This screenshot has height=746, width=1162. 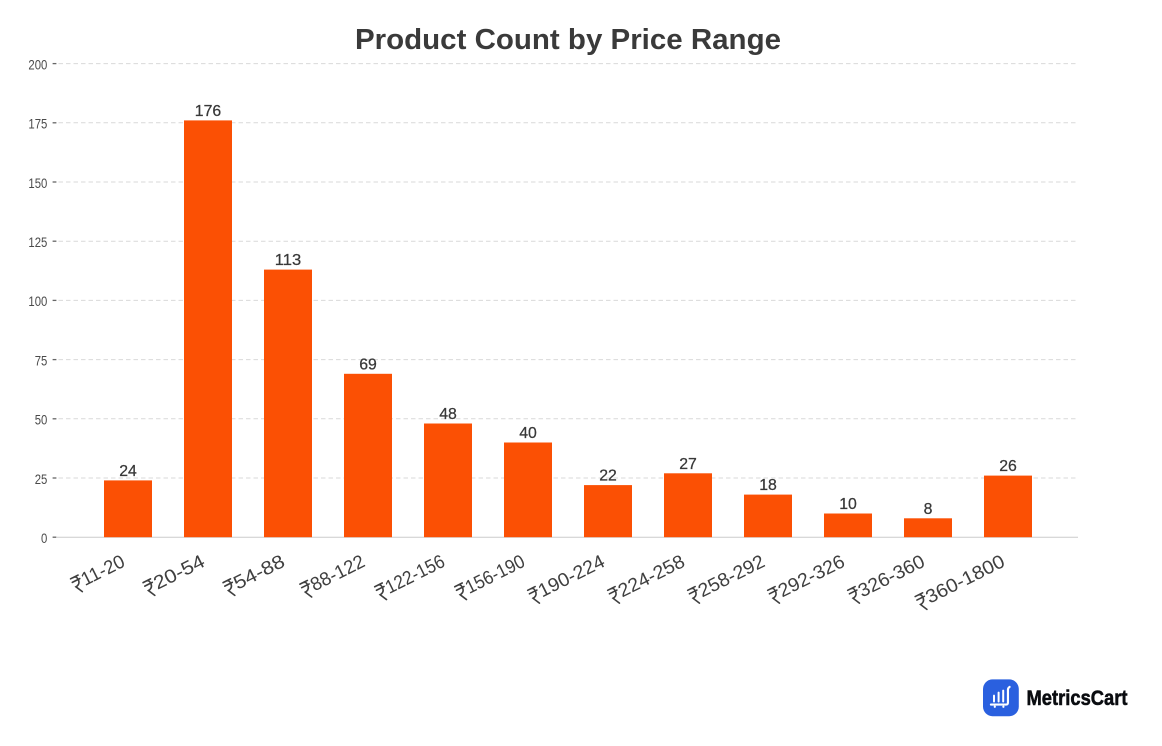 What do you see at coordinates (448, 414) in the screenshot?
I see `svg-text: 48` at bounding box center [448, 414].